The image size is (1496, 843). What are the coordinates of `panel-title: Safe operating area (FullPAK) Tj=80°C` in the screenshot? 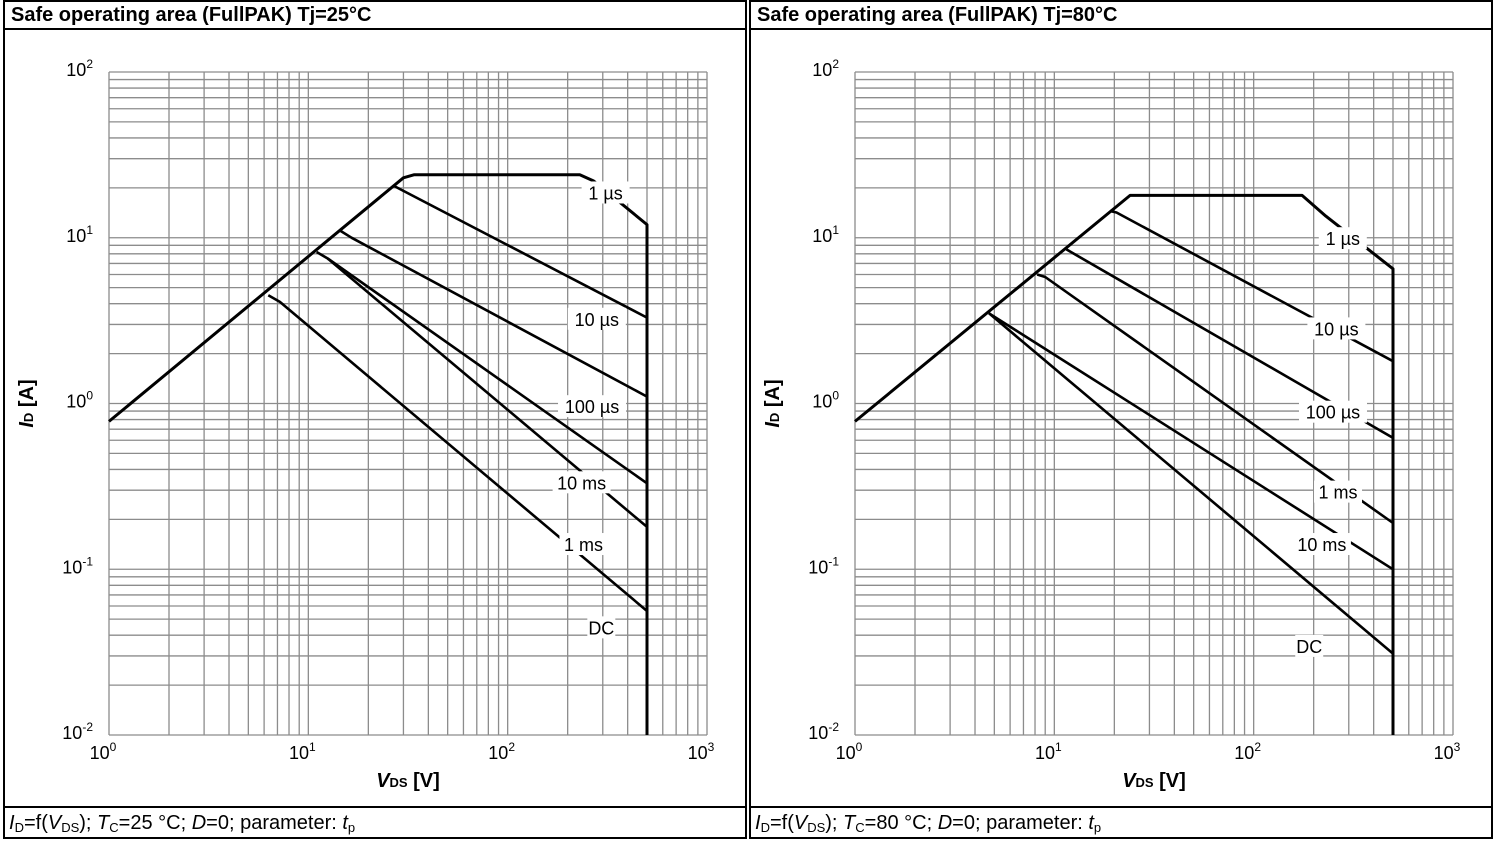 It's located at (1121, 15).